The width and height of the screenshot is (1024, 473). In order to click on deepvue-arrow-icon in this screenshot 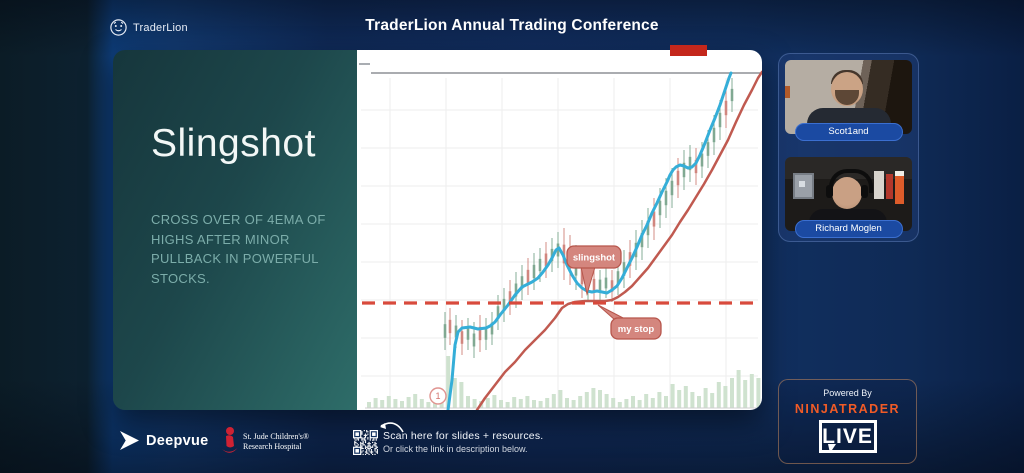, I will do `click(129, 440)`.